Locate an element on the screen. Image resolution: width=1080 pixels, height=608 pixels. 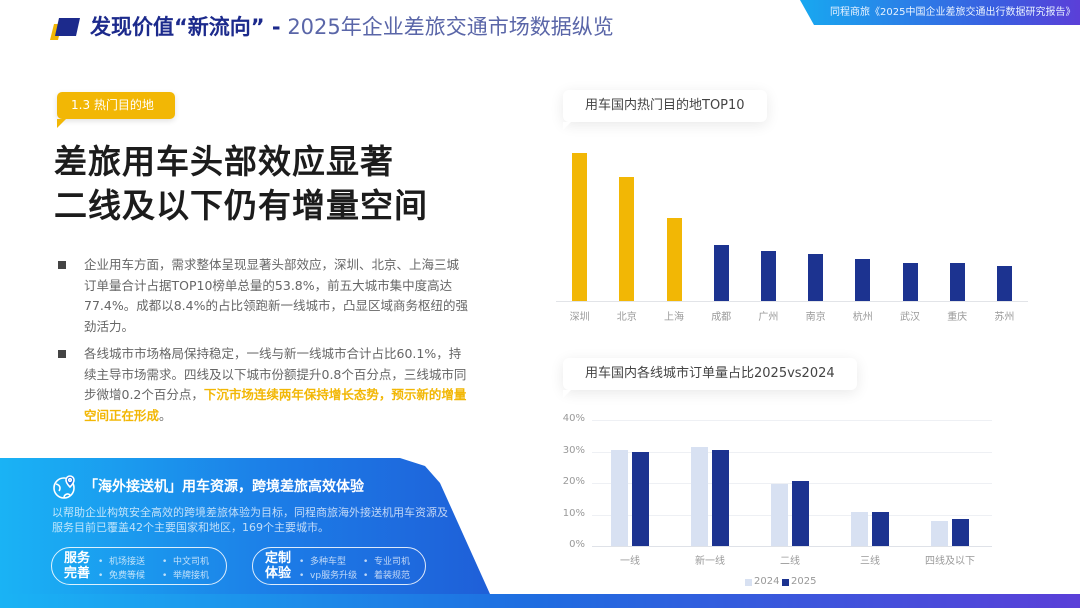
y-tick-label: 40% is located at coordinates (573, 418).